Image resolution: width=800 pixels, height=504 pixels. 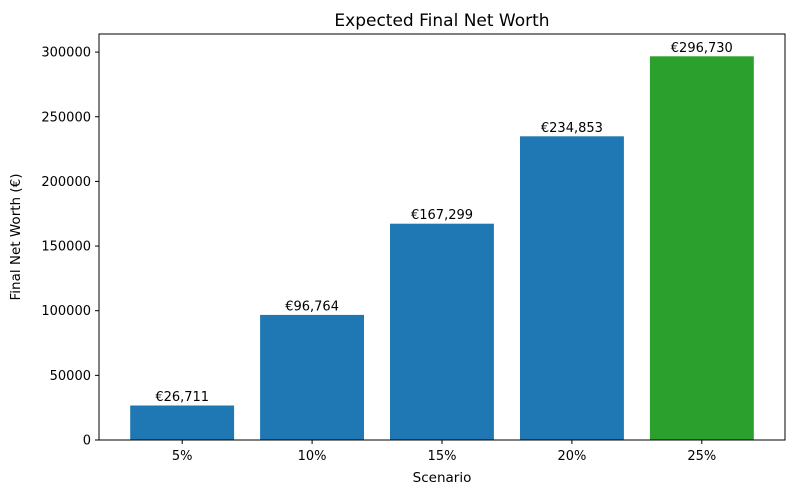 What do you see at coordinates (182, 456) in the screenshot?
I see `x-tick-label: 5%` at bounding box center [182, 456].